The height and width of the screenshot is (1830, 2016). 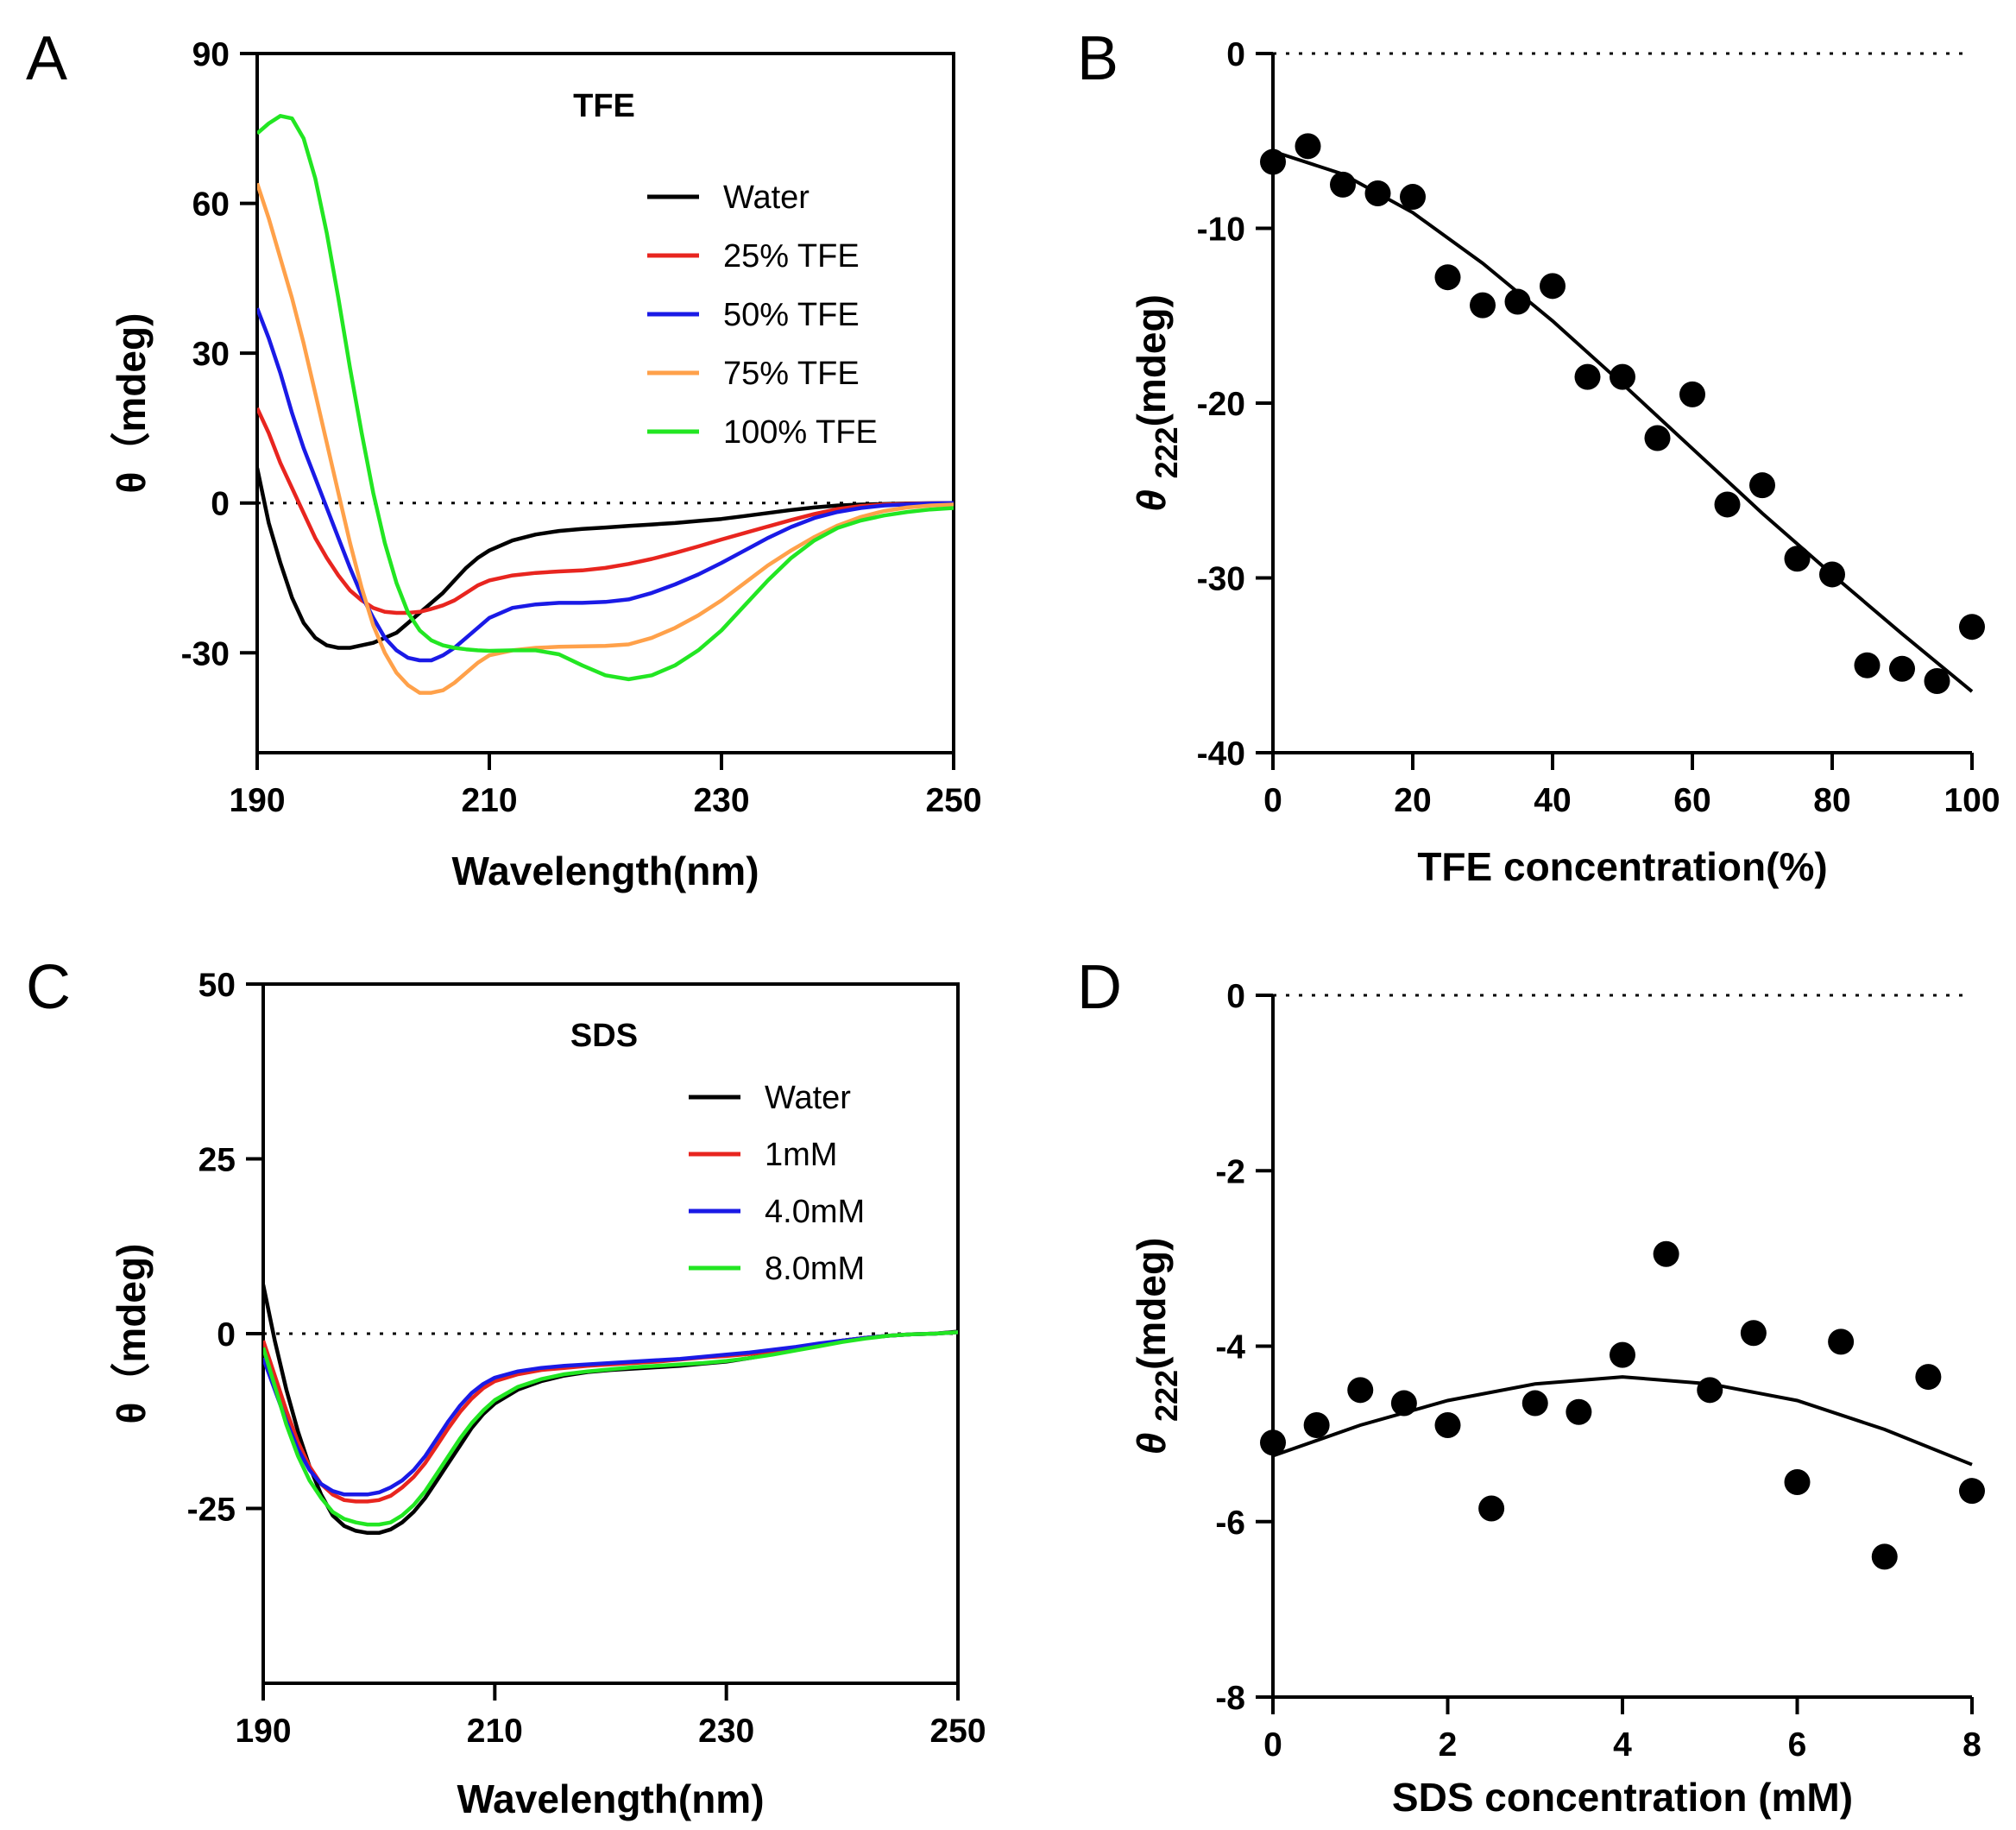 What do you see at coordinates (1449, 1745) in the screenshot?
I see `x-tick-label-d: 2` at bounding box center [1449, 1745].